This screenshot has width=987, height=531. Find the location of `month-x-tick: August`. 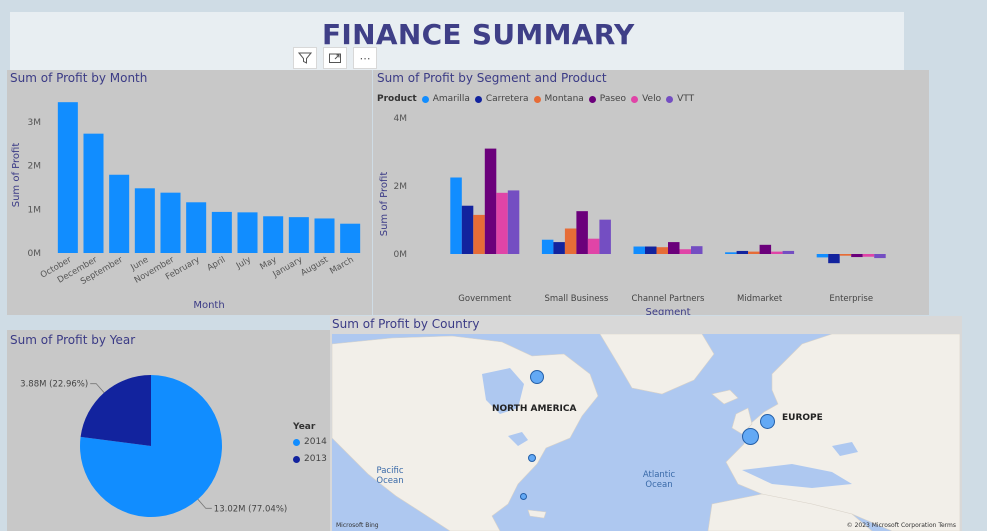

month-x-tick: August is located at coordinates (314, 267).